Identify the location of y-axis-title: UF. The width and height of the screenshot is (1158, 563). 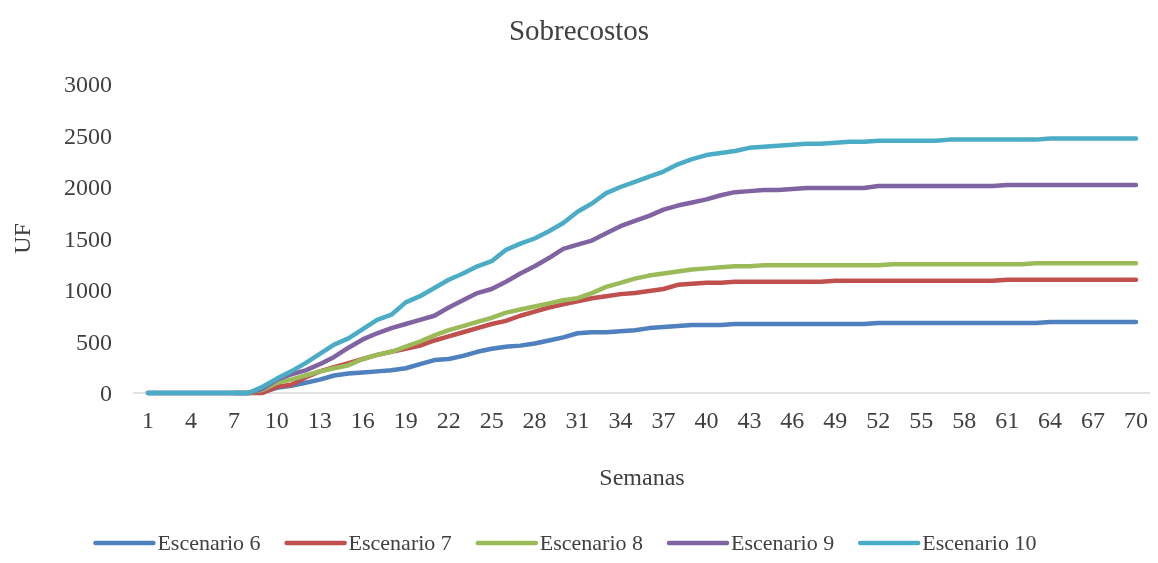
(22, 238).